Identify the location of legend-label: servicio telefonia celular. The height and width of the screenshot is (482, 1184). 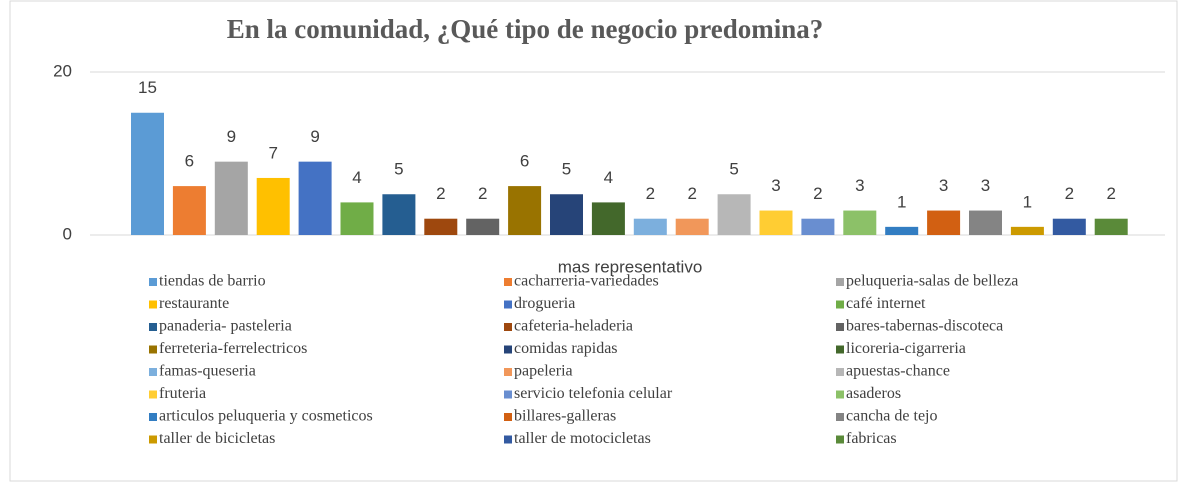
(593, 393).